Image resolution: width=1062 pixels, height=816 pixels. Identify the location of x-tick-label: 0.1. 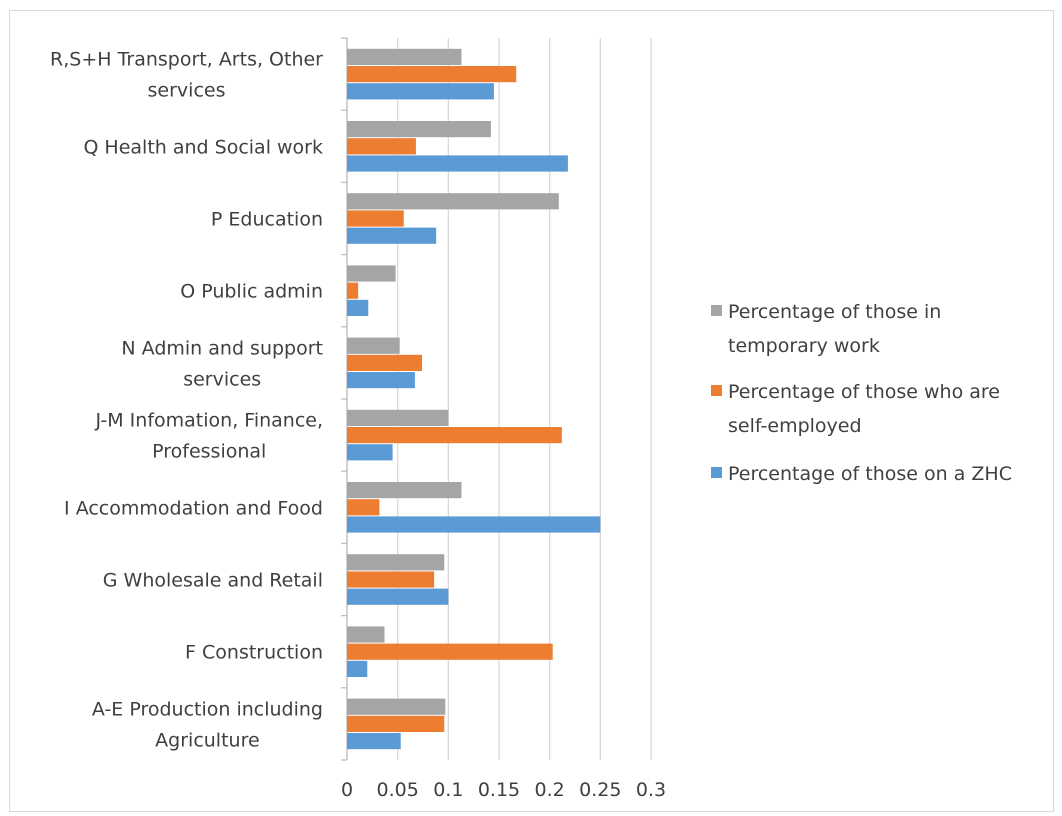
(448, 790).